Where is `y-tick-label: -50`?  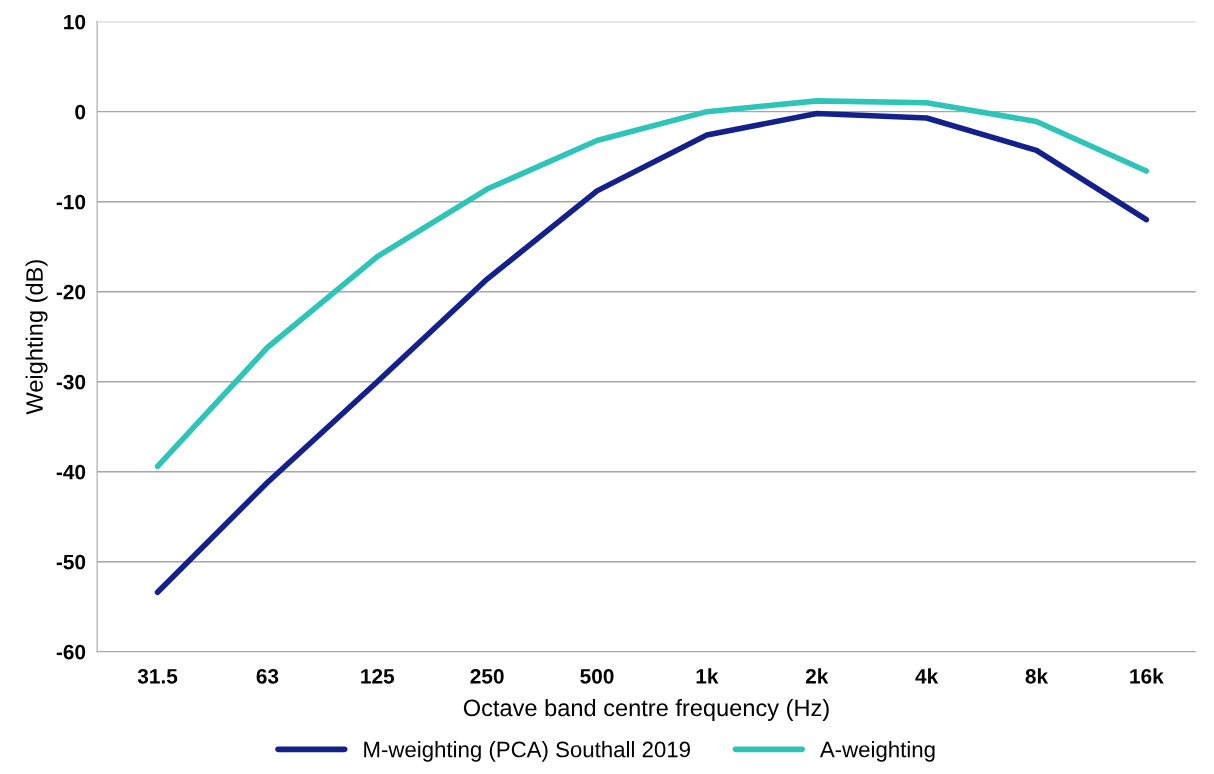 y-tick-label: -50 is located at coordinates (71, 562).